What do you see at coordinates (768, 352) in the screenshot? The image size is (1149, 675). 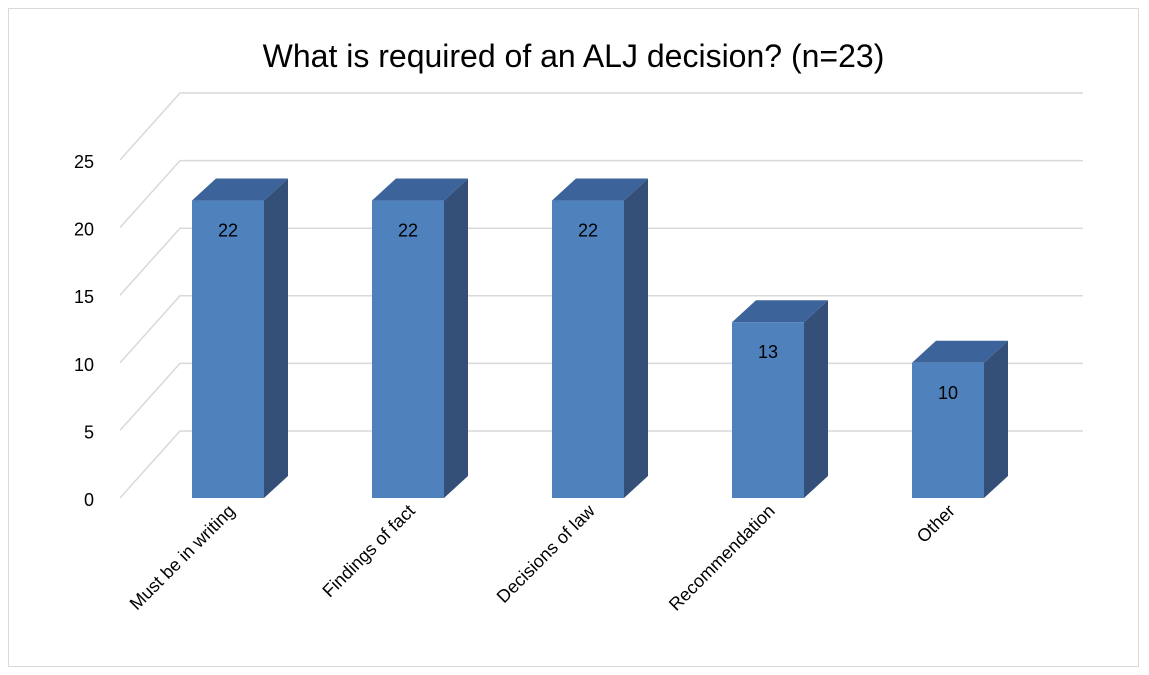 I see `data-label: 13` at bounding box center [768, 352].